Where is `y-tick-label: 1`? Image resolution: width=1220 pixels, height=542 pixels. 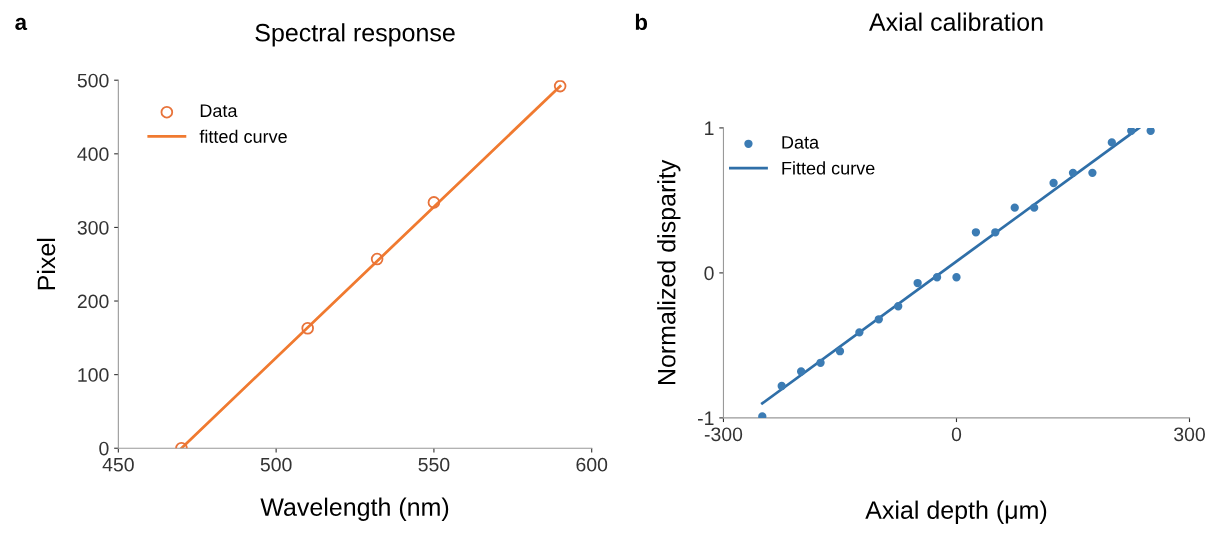 y-tick-label: 1 is located at coordinates (709, 128).